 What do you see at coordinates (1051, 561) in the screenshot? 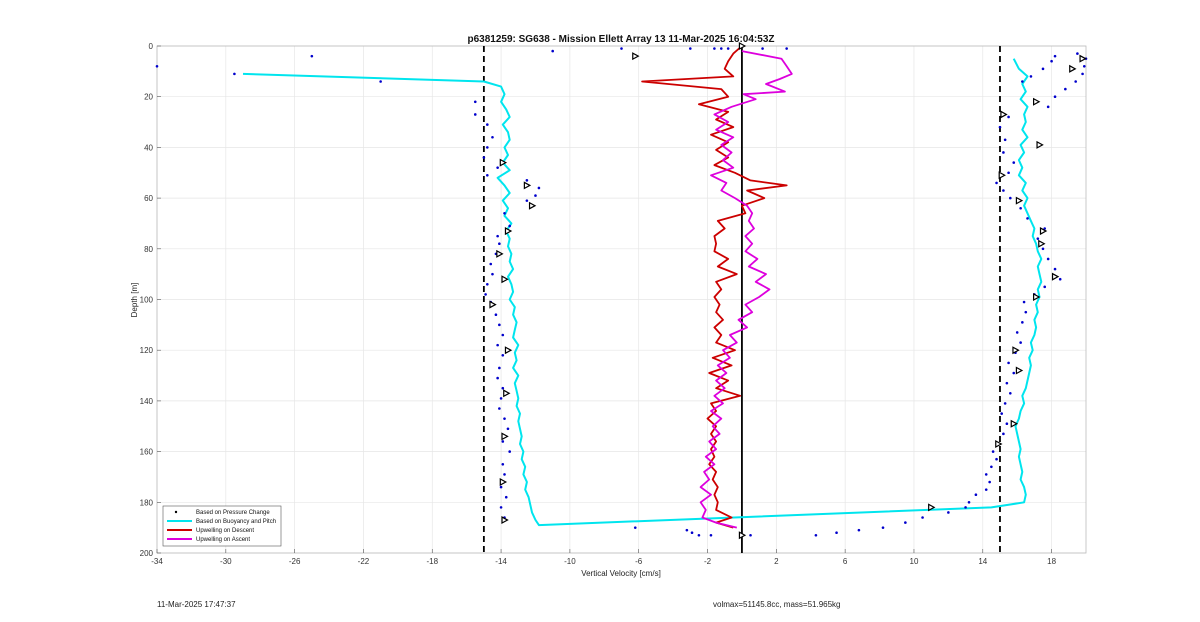
I see `x-tick-label: 18` at bounding box center [1051, 561].